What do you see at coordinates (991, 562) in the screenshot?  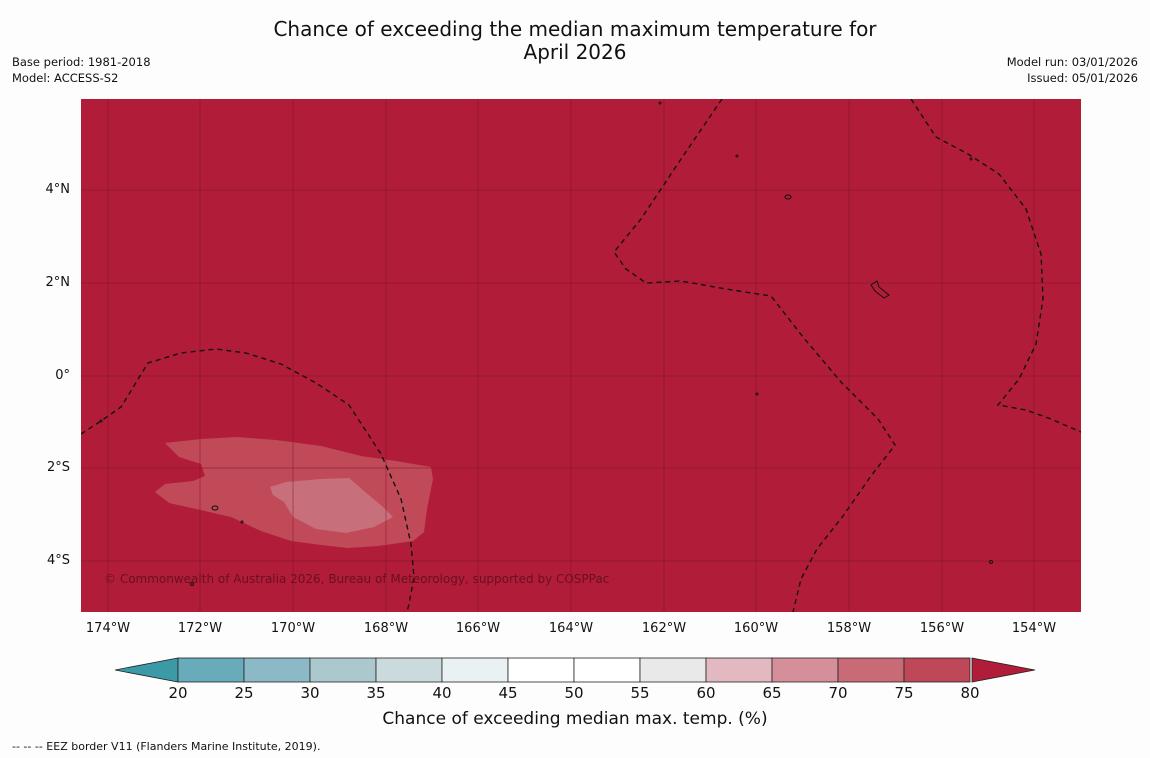 I see `island-malden` at bounding box center [991, 562].